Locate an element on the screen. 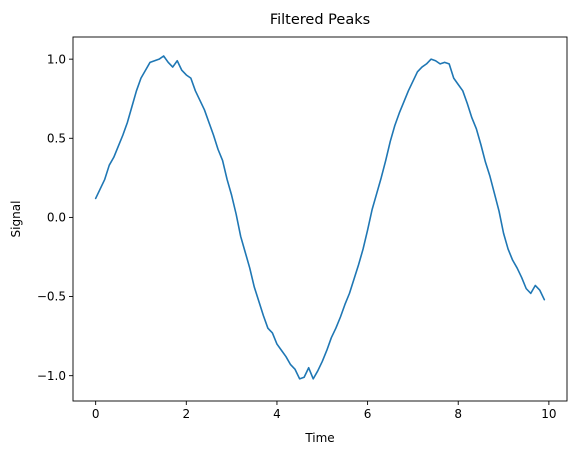  x-tick-label: 8 is located at coordinates (458, 414).